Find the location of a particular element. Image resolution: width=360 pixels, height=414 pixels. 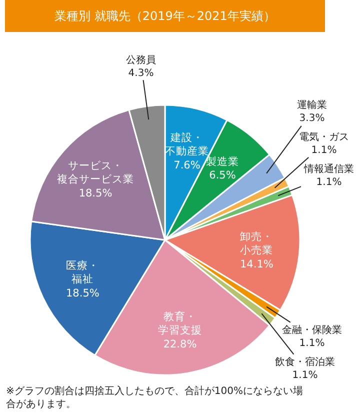

data-label: 6.5% is located at coordinates (222, 176).